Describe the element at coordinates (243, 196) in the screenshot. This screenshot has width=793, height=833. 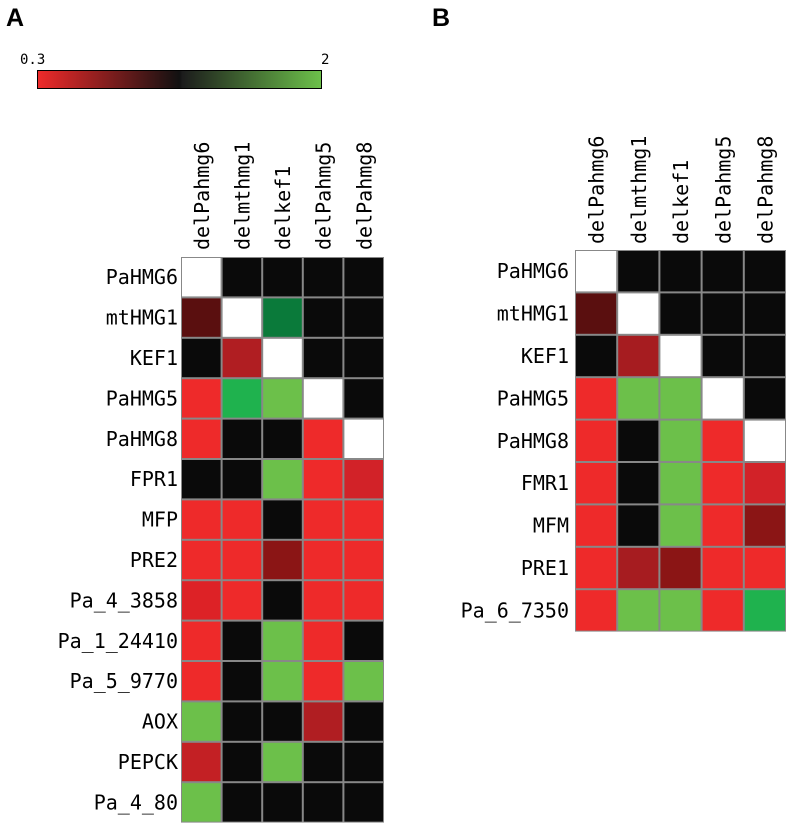
I see `heatmap-a-column-label: delmthmg1` at that location.